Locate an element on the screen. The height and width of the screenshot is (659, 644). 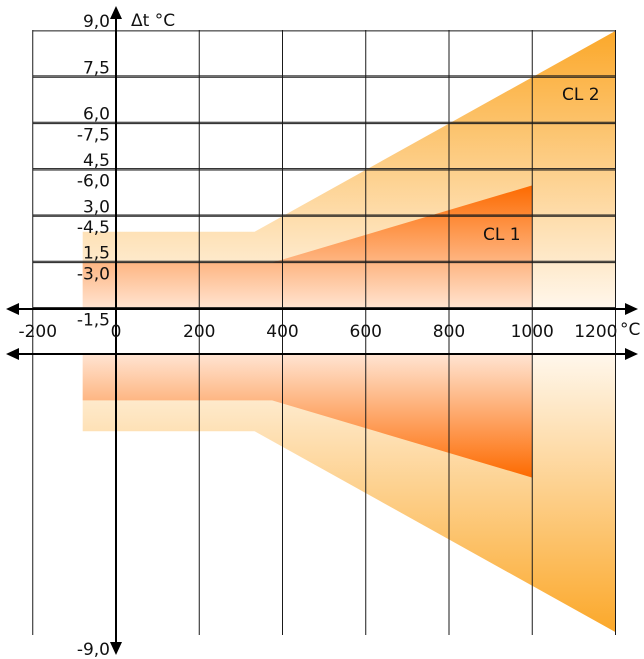
x-axis-lower-right-arrow is located at coordinates (631, 354).